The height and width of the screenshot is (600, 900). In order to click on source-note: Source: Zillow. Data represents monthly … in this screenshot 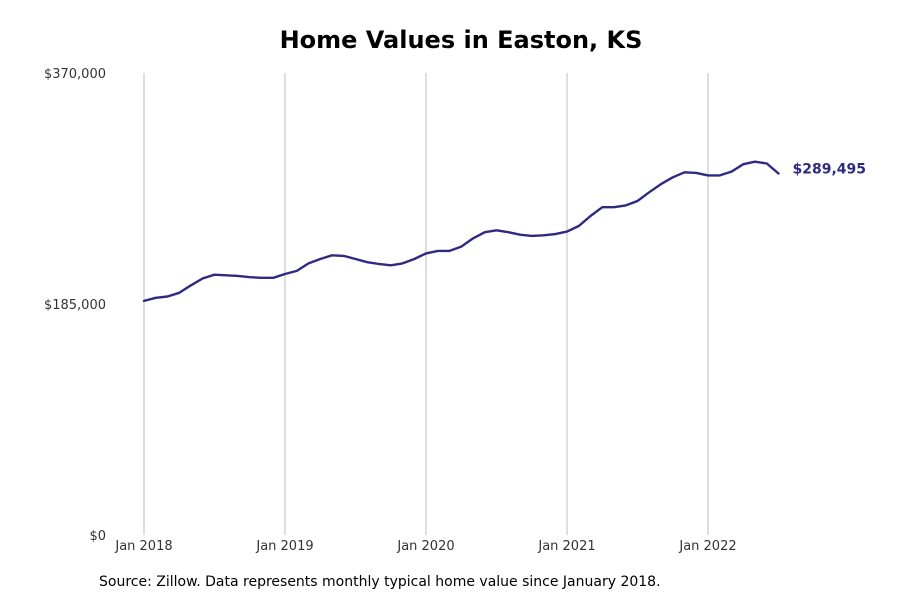, I will do `click(380, 582)`.